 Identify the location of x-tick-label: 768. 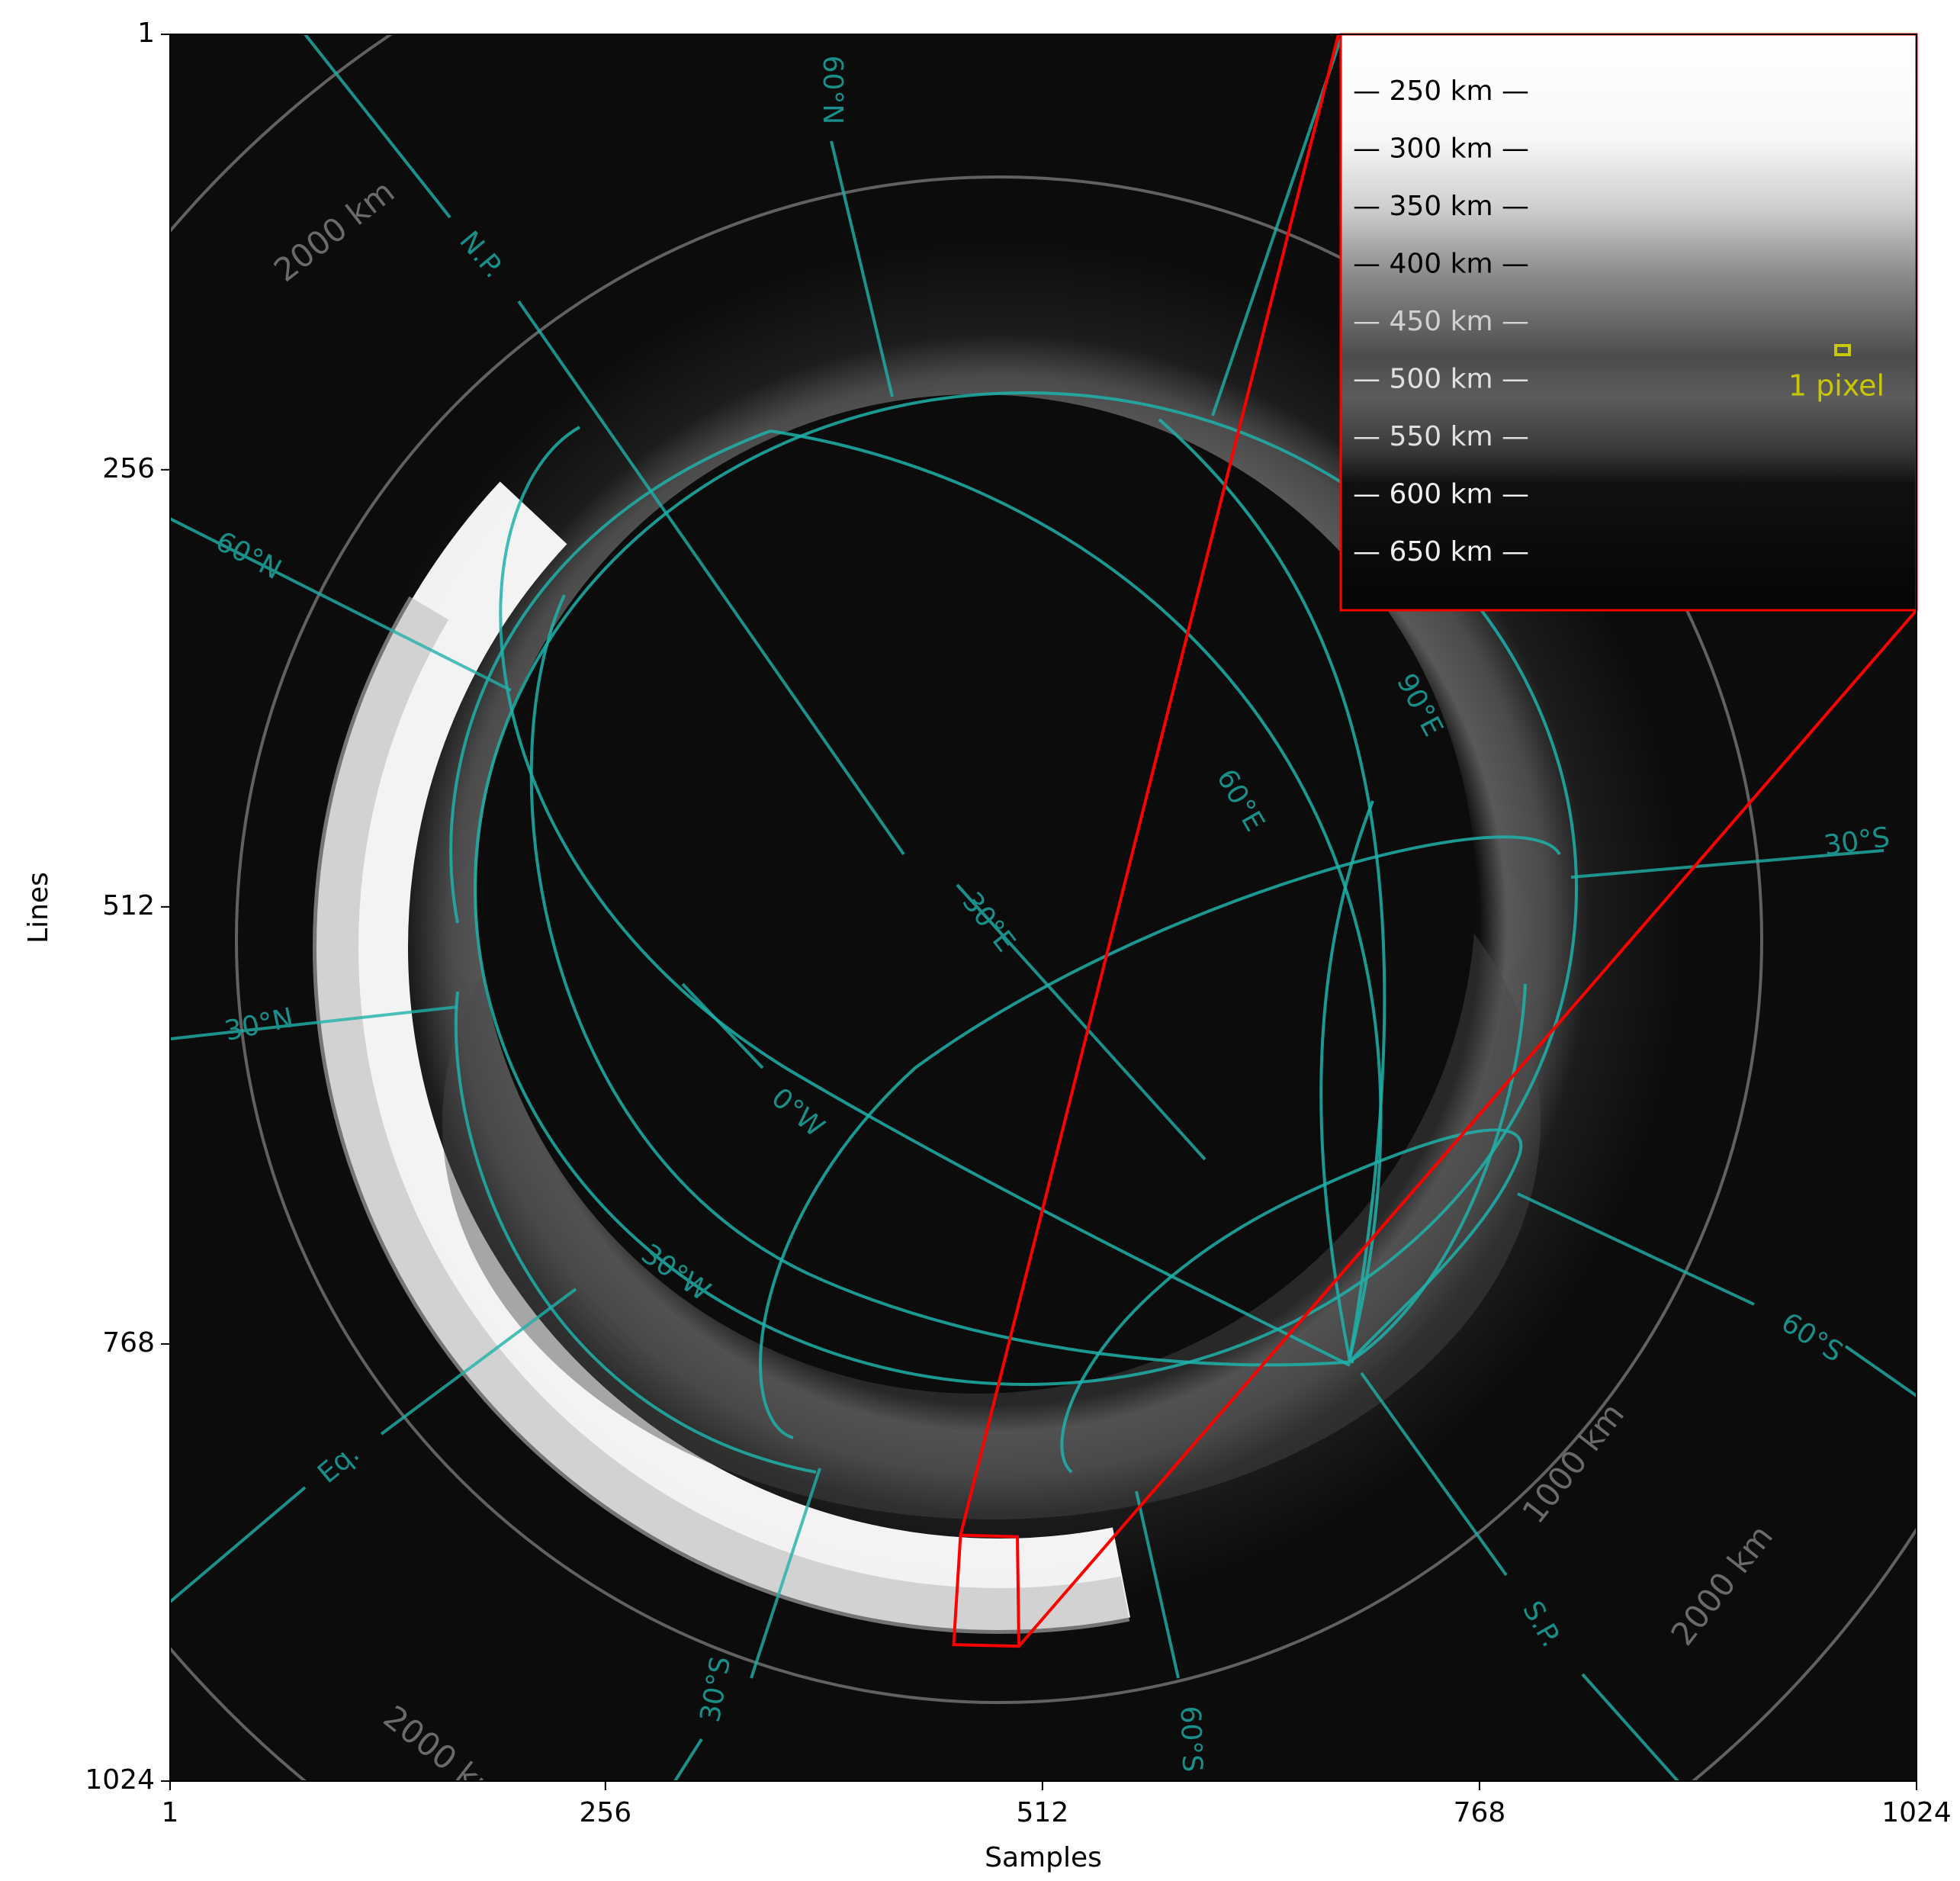
(1480, 1812).